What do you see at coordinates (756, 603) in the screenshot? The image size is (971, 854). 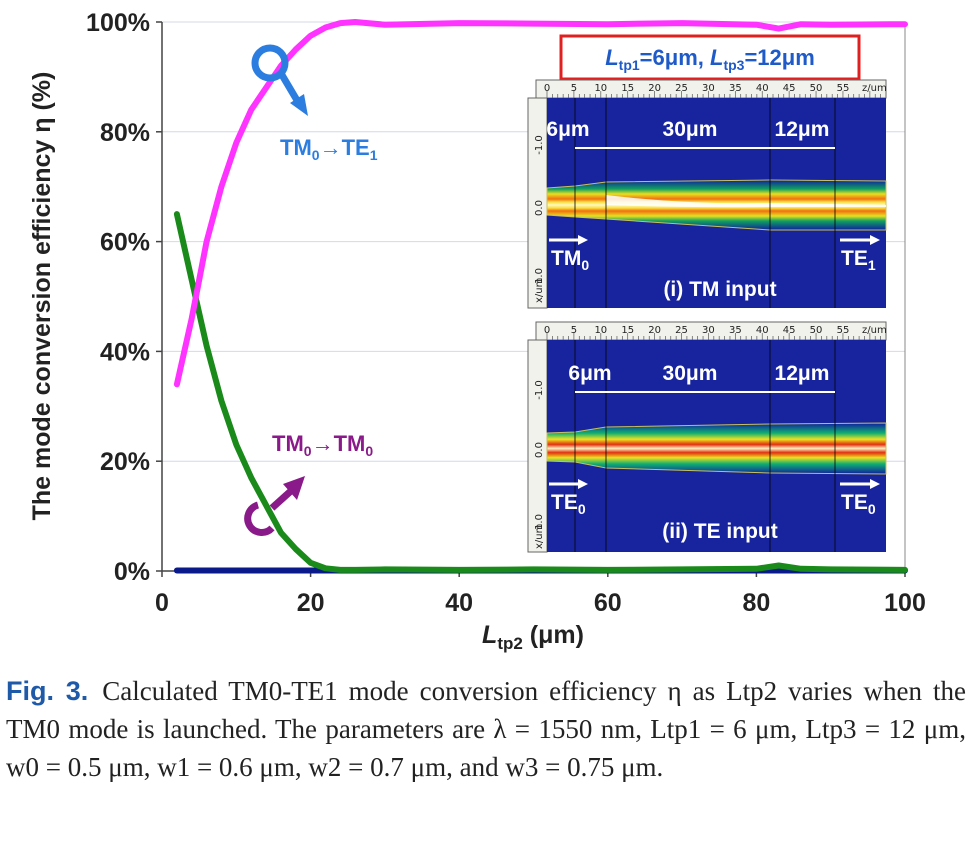 I see `x-tick-label: 80` at bounding box center [756, 603].